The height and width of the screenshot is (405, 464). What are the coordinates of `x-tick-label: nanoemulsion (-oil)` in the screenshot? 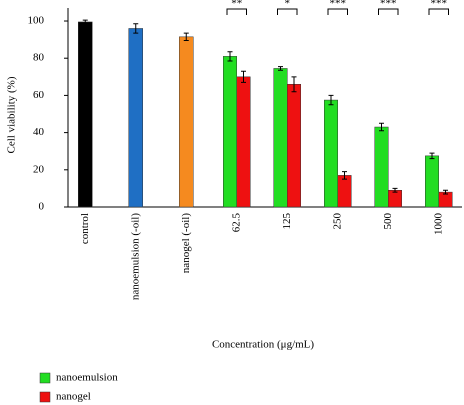 It's located at (135, 256).